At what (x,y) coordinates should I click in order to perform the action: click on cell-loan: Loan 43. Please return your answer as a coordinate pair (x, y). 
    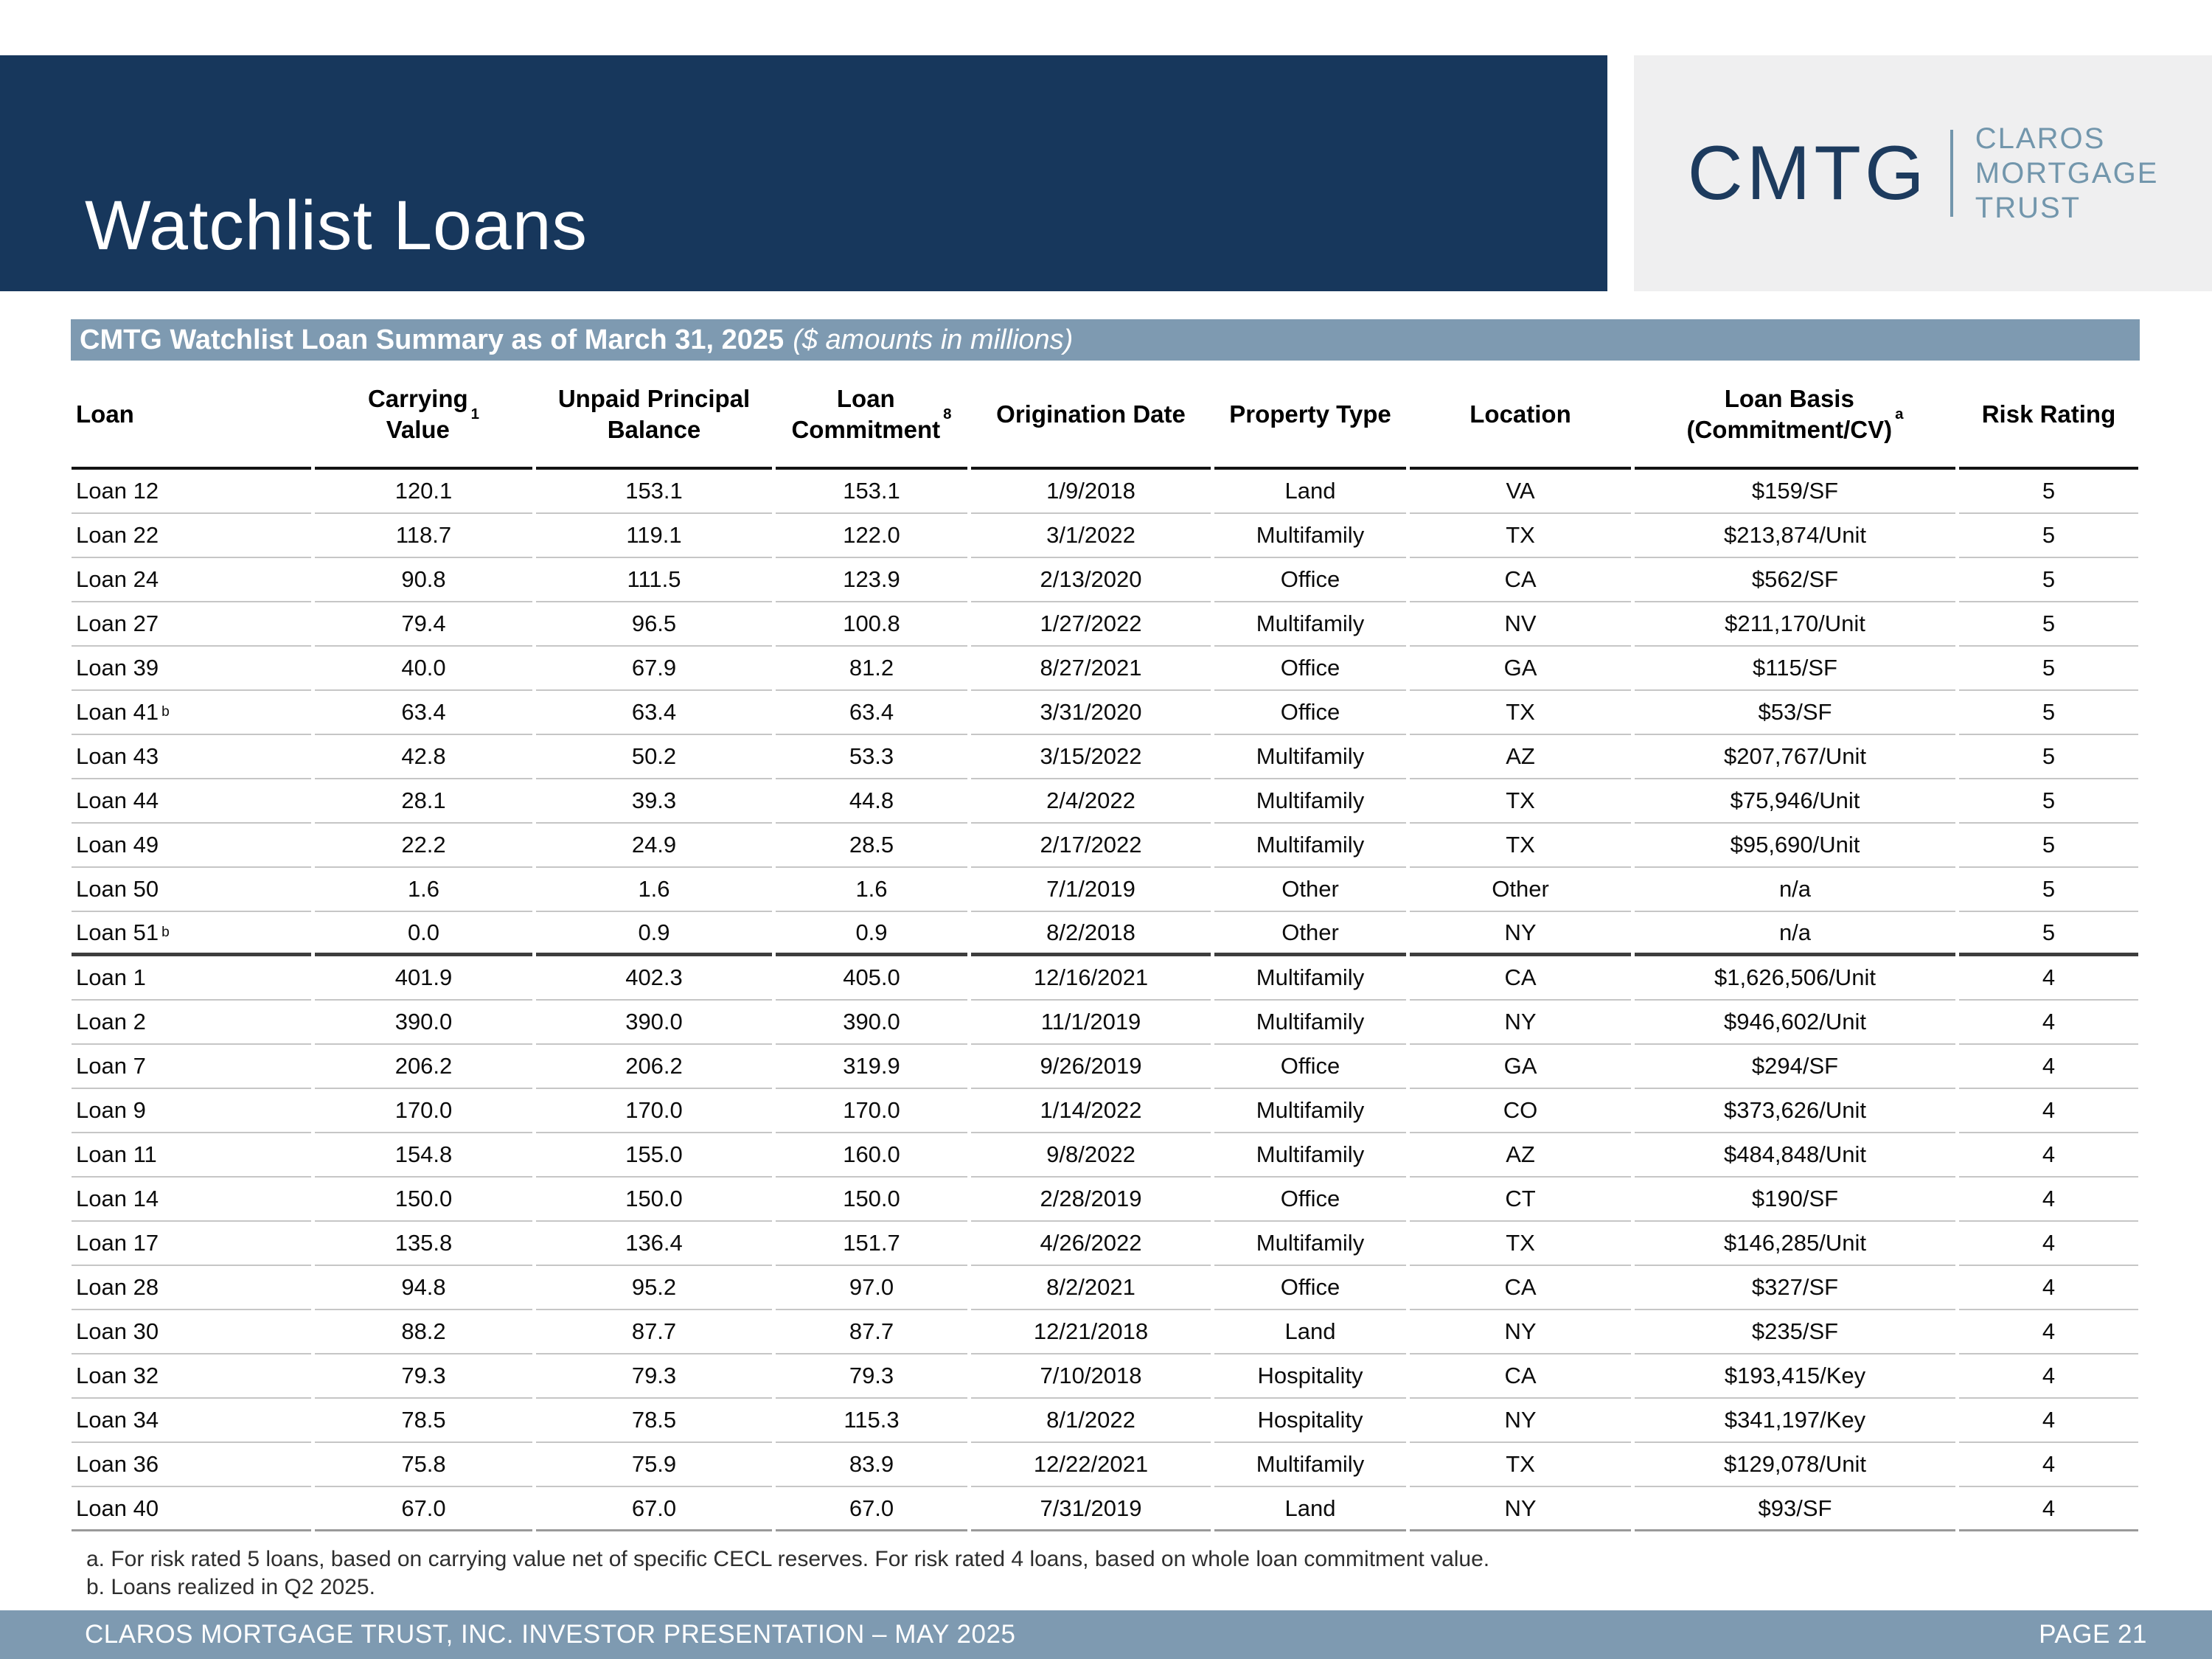
    Looking at the image, I should click on (191, 757).